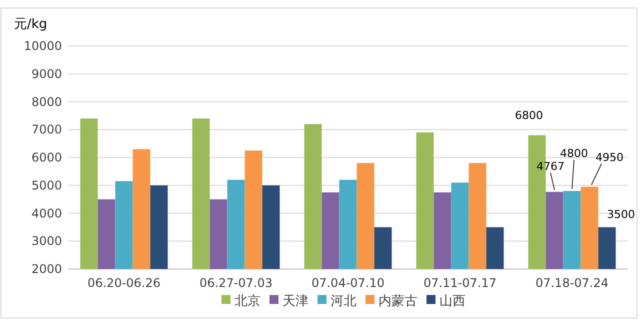 This screenshot has width=643, height=323. Describe the element at coordinates (46, 241) in the screenshot. I see `y-tick-label: 3000` at that location.